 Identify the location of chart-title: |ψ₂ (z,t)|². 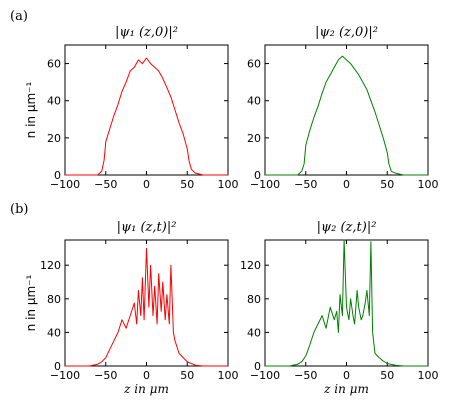
(347, 227).